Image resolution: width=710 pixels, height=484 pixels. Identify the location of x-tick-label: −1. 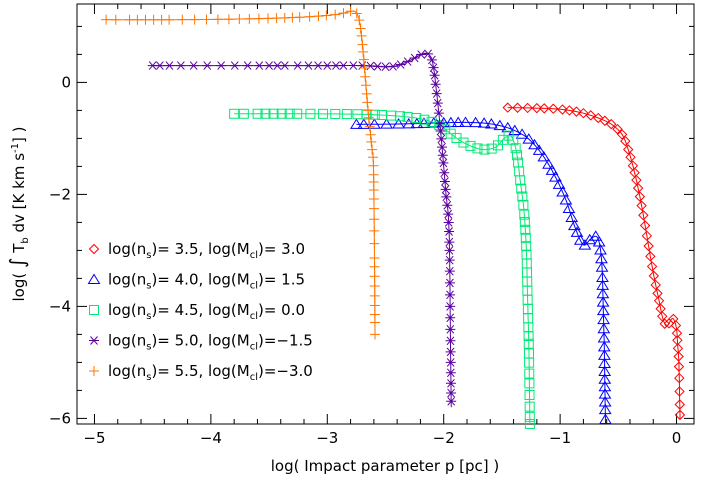
(560, 438).